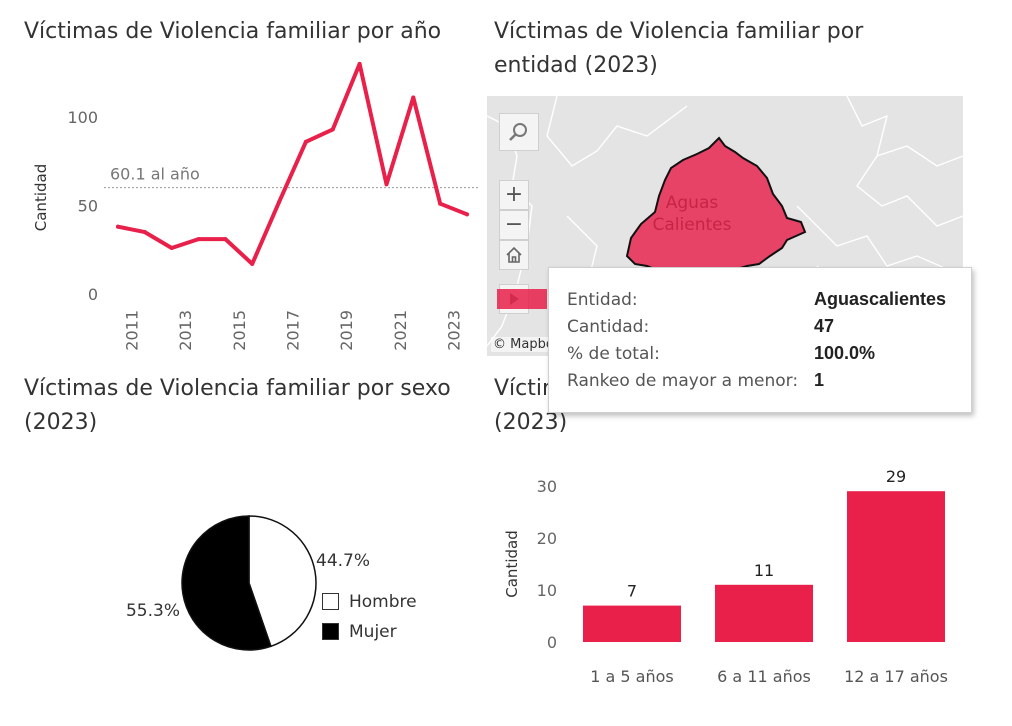 This screenshot has width=1012, height=726. Describe the element at coordinates (547, 590) in the screenshot. I see `y-tick-label: 10` at that location.